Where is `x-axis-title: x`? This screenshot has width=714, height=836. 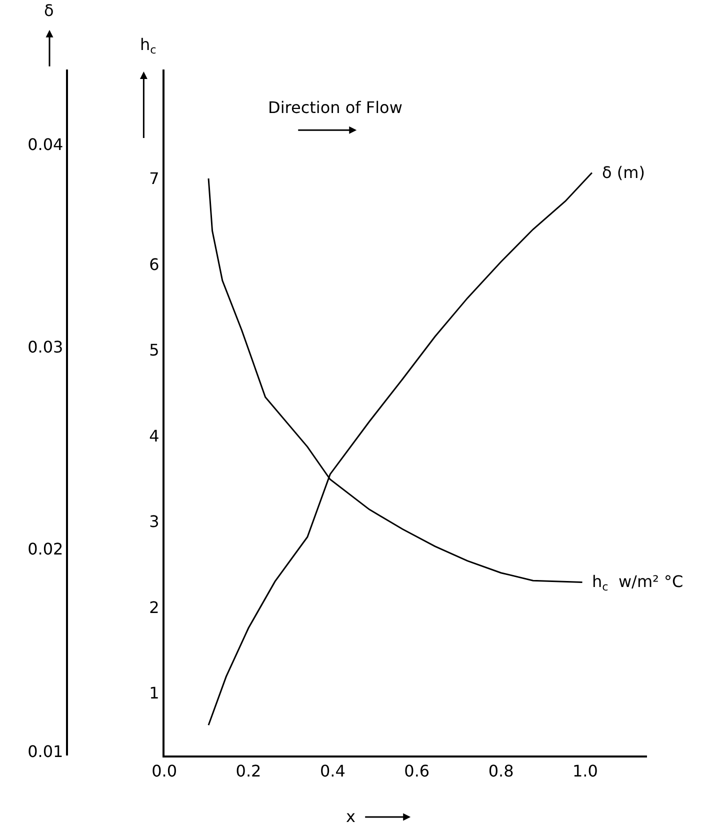
x-axis-title: x is located at coordinates (351, 816).